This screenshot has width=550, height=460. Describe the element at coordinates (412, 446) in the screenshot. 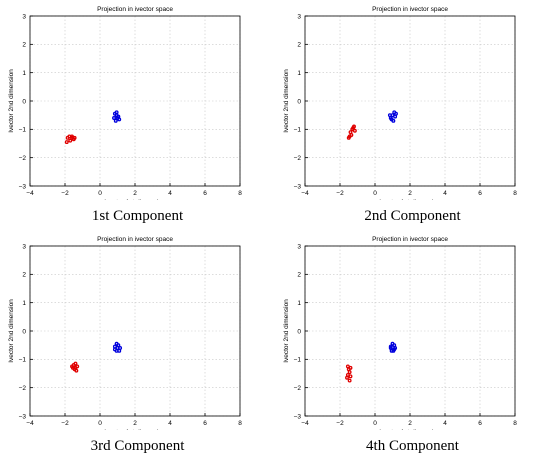

I see `chart-caption-4: 4th Component` at that location.